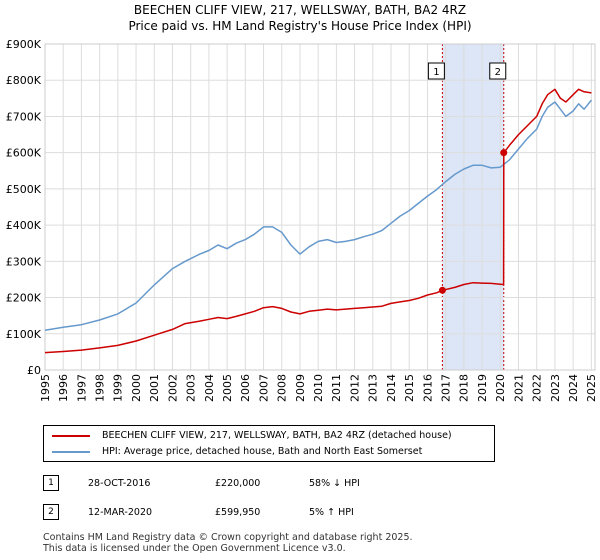 The image size is (600, 560). I want to click on transaction-date: 12-MAR-2020, so click(120, 512).